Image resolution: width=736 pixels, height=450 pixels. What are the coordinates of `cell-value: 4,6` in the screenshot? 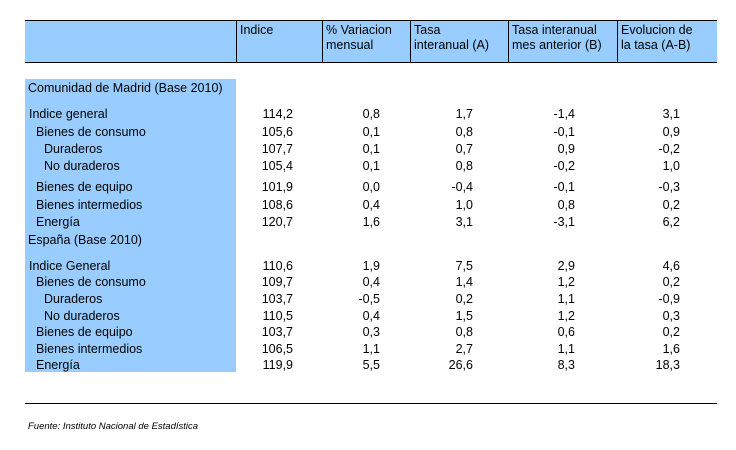 It's located at (671, 266).